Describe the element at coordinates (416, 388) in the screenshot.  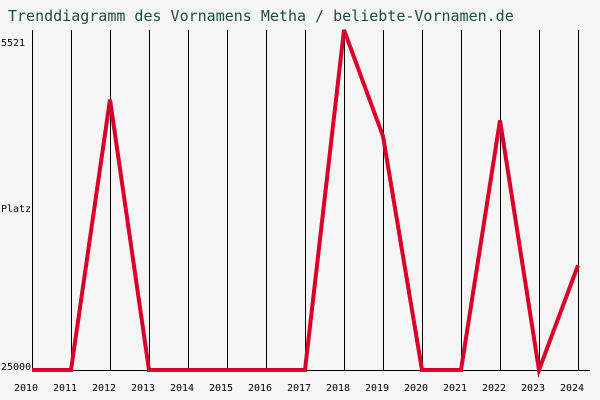
I see `x-tick-label: 2020` at that location.